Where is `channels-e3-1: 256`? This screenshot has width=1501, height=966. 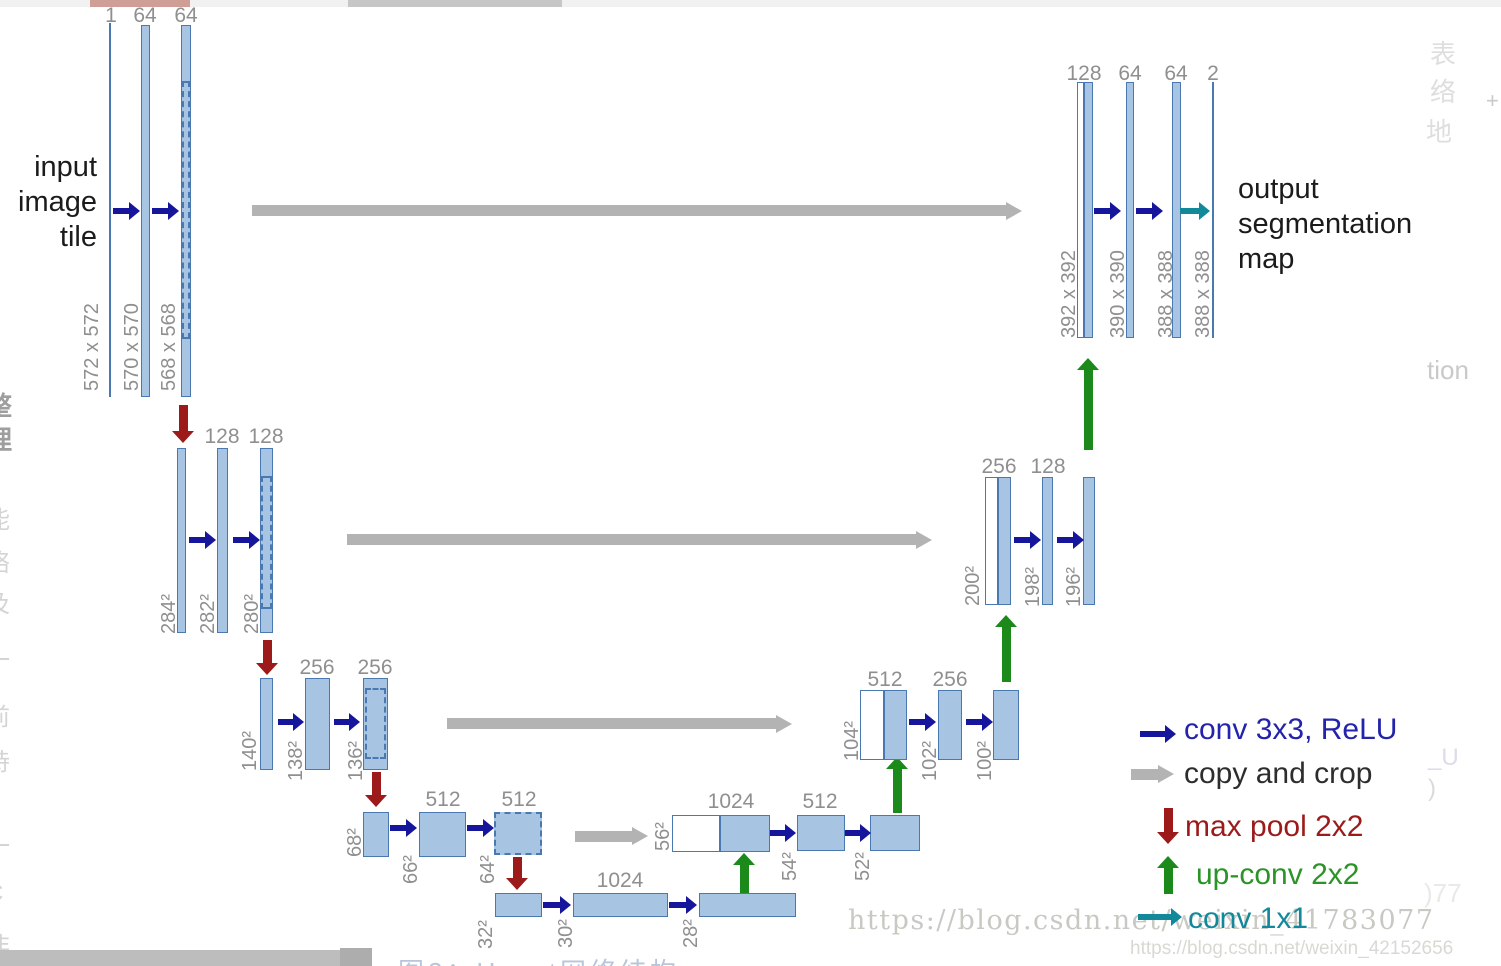 channels-e3-1: 256 is located at coordinates (317, 667).